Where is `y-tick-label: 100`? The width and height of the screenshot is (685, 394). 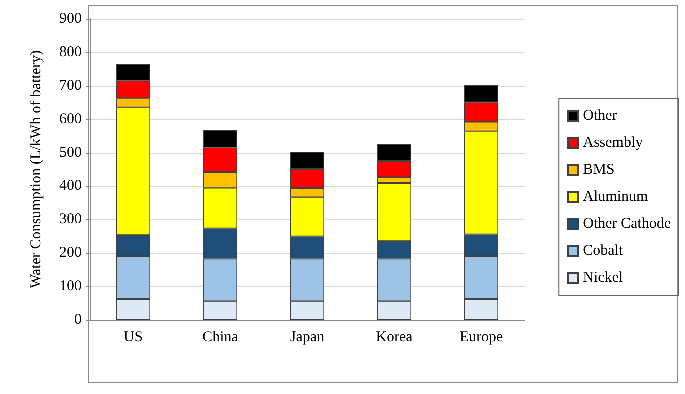 y-tick-label: 100 is located at coordinates (71, 286).